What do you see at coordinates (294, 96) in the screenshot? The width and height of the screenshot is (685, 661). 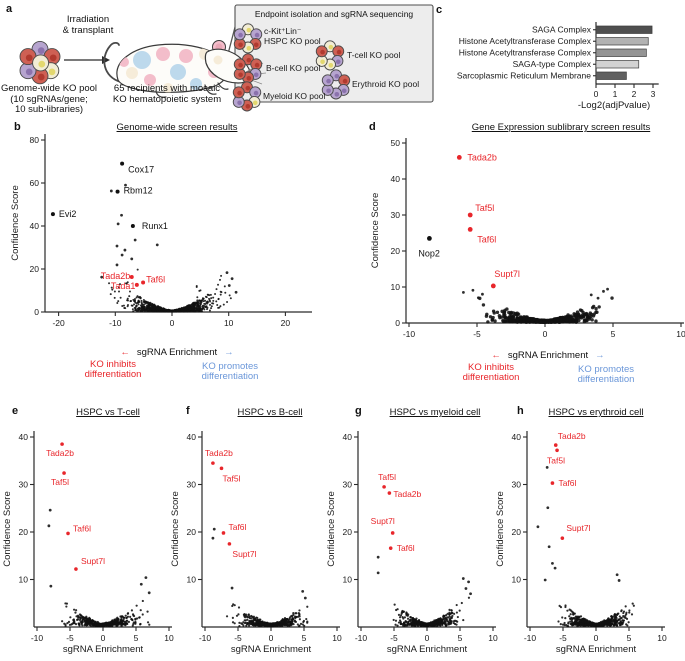 I see `svg-text: Myeloid KO pool` at bounding box center [294, 96].